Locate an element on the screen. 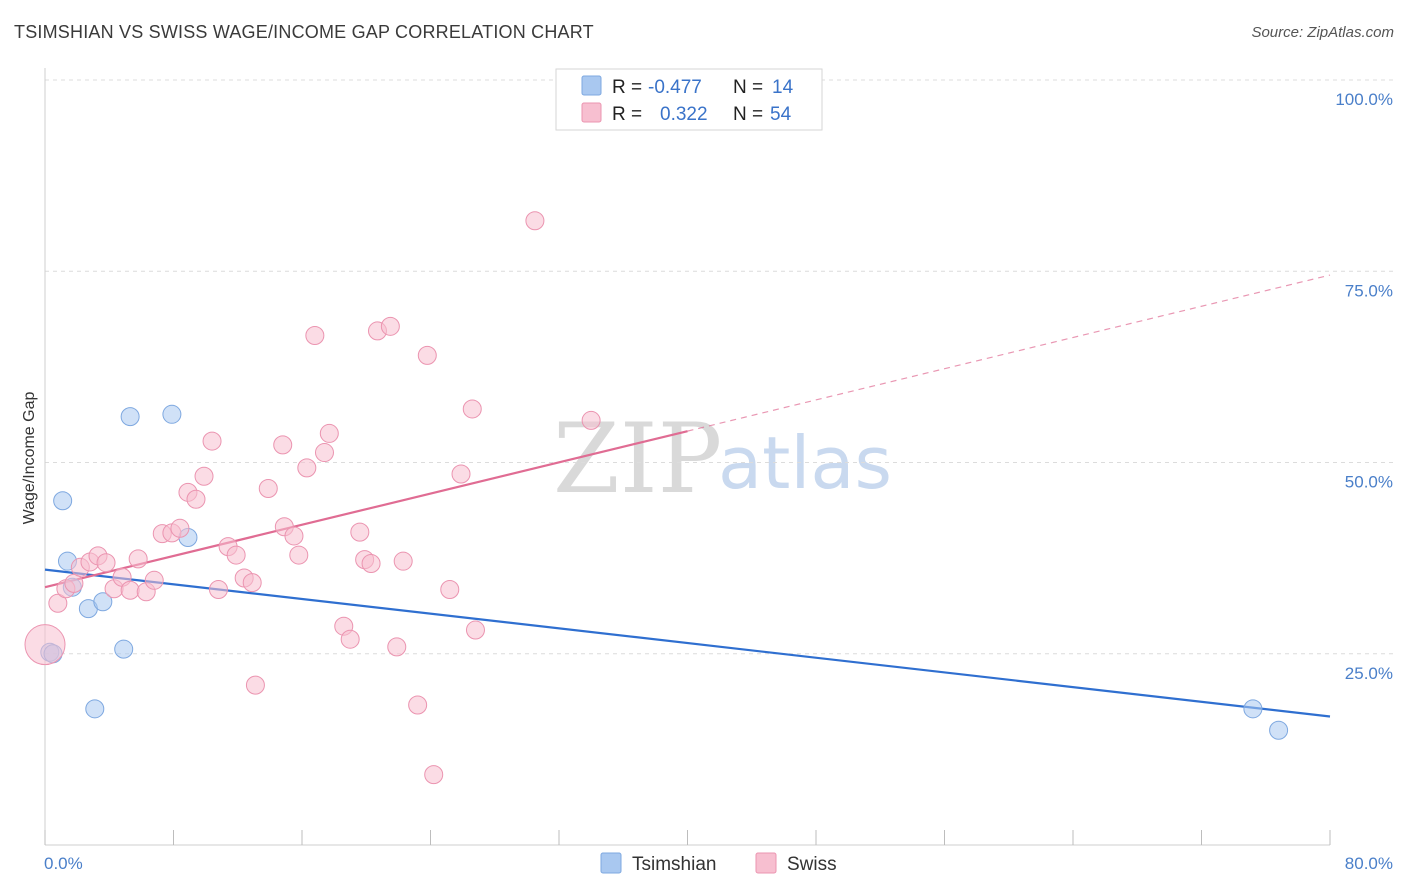 The width and height of the screenshot is (1406, 892). legend-n-value-1: 14 is located at coordinates (783, 87).